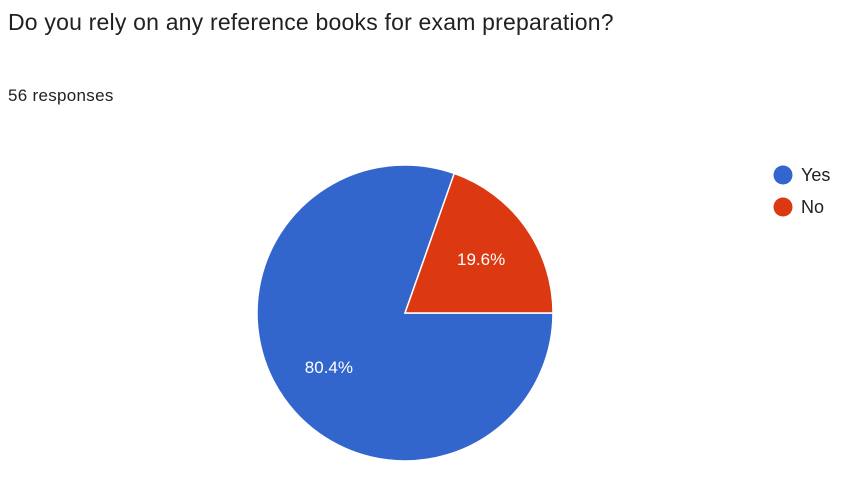 The image size is (865, 485). I want to click on legend-label-no: No, so click(812, 207).